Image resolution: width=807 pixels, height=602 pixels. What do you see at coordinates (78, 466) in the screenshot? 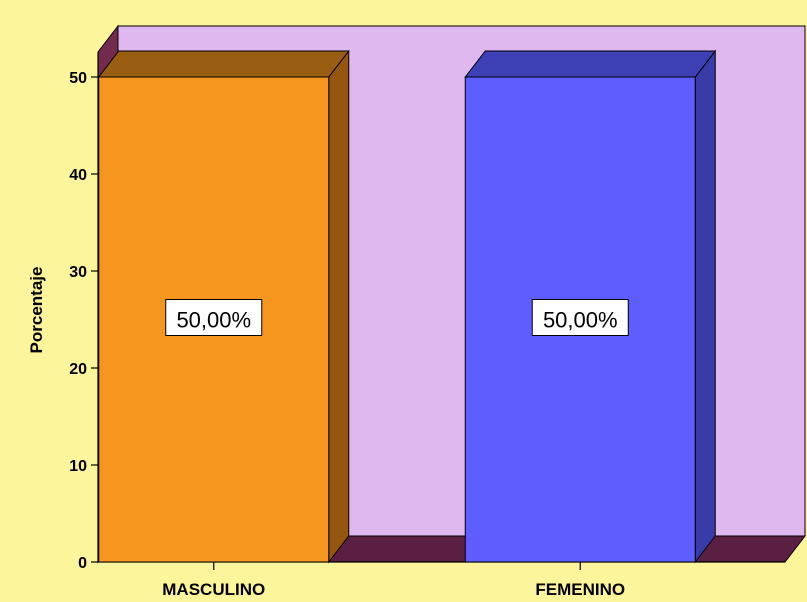
I see `y-tick-label: 10` at bounding box center [78, 466].